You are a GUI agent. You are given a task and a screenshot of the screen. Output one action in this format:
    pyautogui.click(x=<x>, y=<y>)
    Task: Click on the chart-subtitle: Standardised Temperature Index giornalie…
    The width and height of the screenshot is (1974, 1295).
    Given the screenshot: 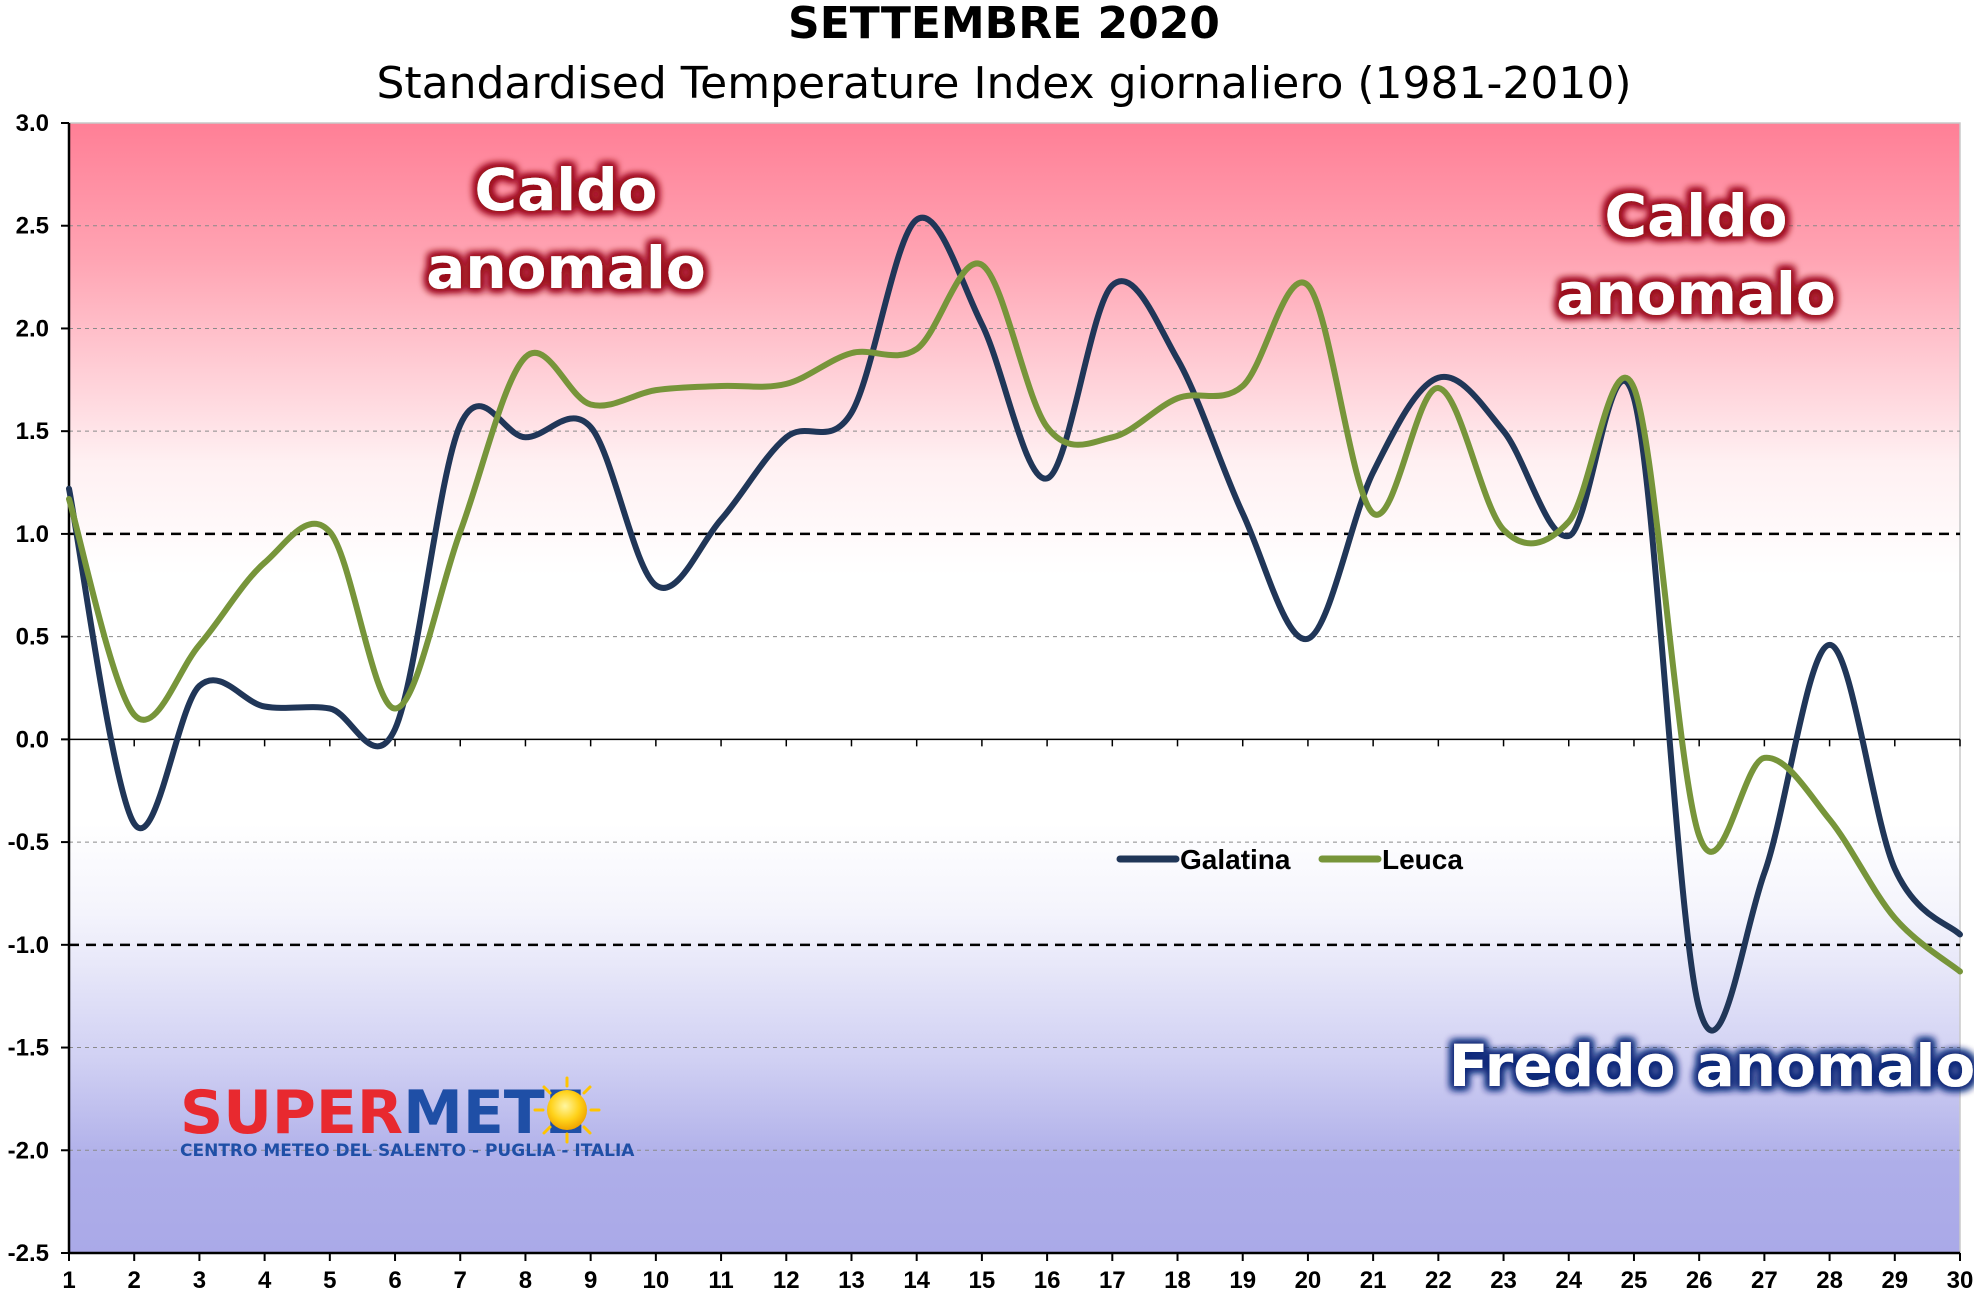 What is the action you would take?
    pyautogui.click(x=1003, y=83)
    